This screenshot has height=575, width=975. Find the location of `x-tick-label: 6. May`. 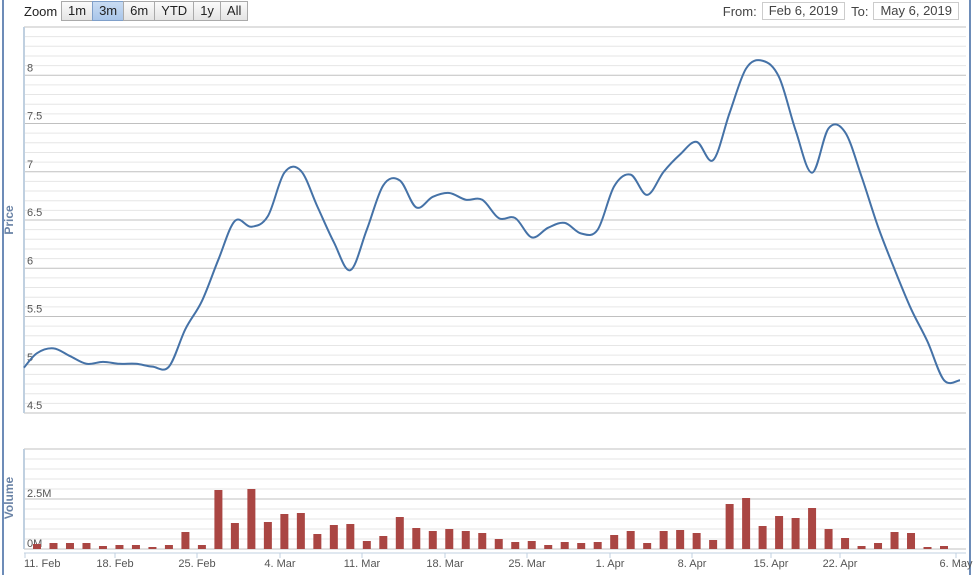

x-tick-label: 6. May is located at coordinates (956, 564).